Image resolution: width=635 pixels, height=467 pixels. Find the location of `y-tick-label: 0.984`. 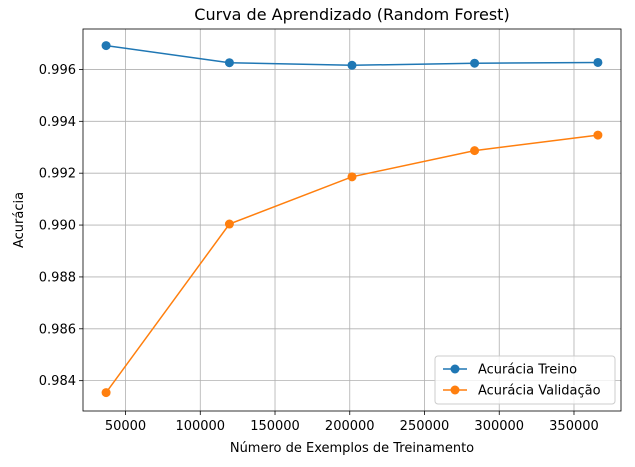

y-tick-label: 0.984 is located at coordinates (57, 381).